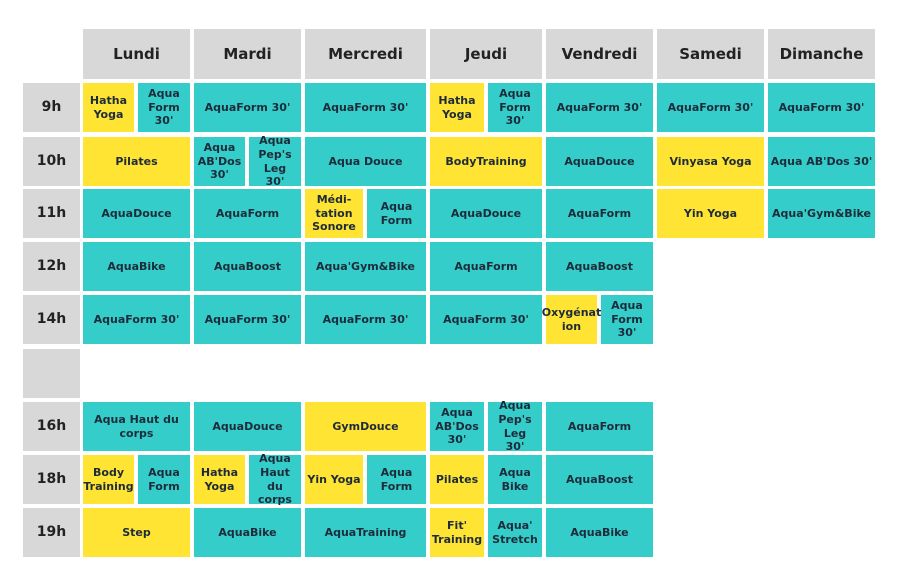  I want to click on session-cell: Oxygénat ion, so click(571, 319).